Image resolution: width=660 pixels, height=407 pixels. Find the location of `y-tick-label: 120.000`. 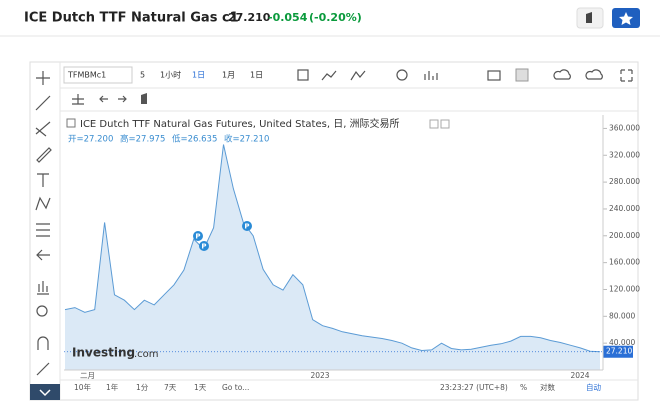

y-tick-label: 120.000 is located at coordinates (624, 288).